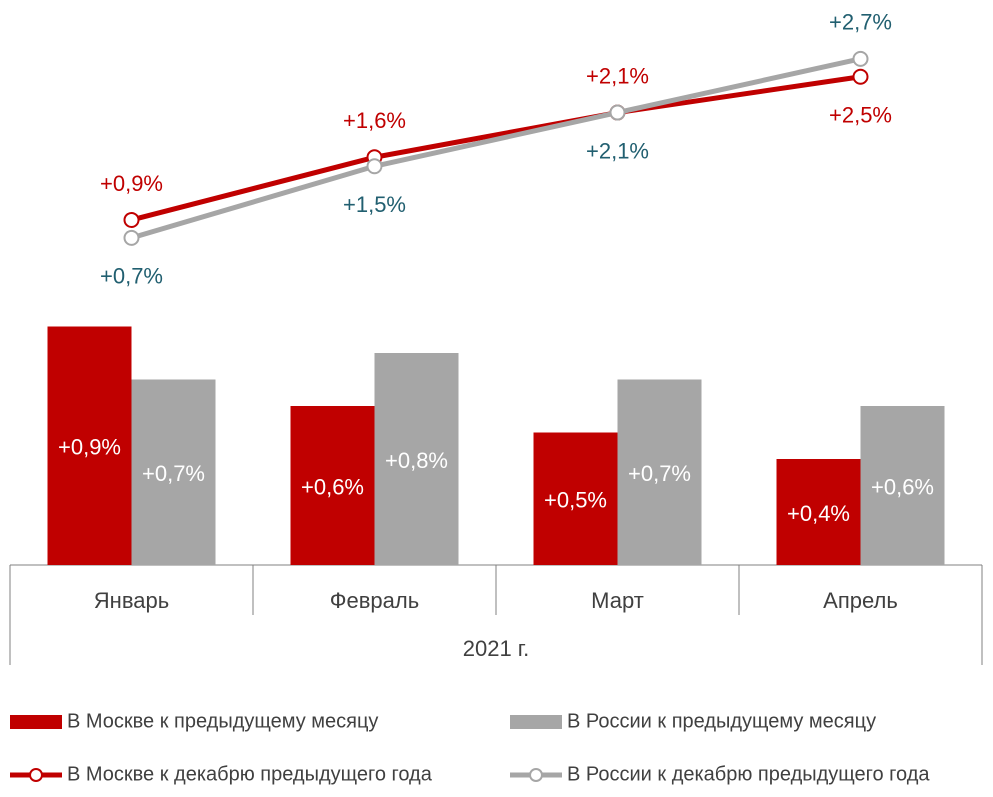 Image resolution: width=993 pixels, height=797 pixels. Describe the element at coordinates (860, 600) in the screenshot. I see `x-tick-label: Апрель` at that location.